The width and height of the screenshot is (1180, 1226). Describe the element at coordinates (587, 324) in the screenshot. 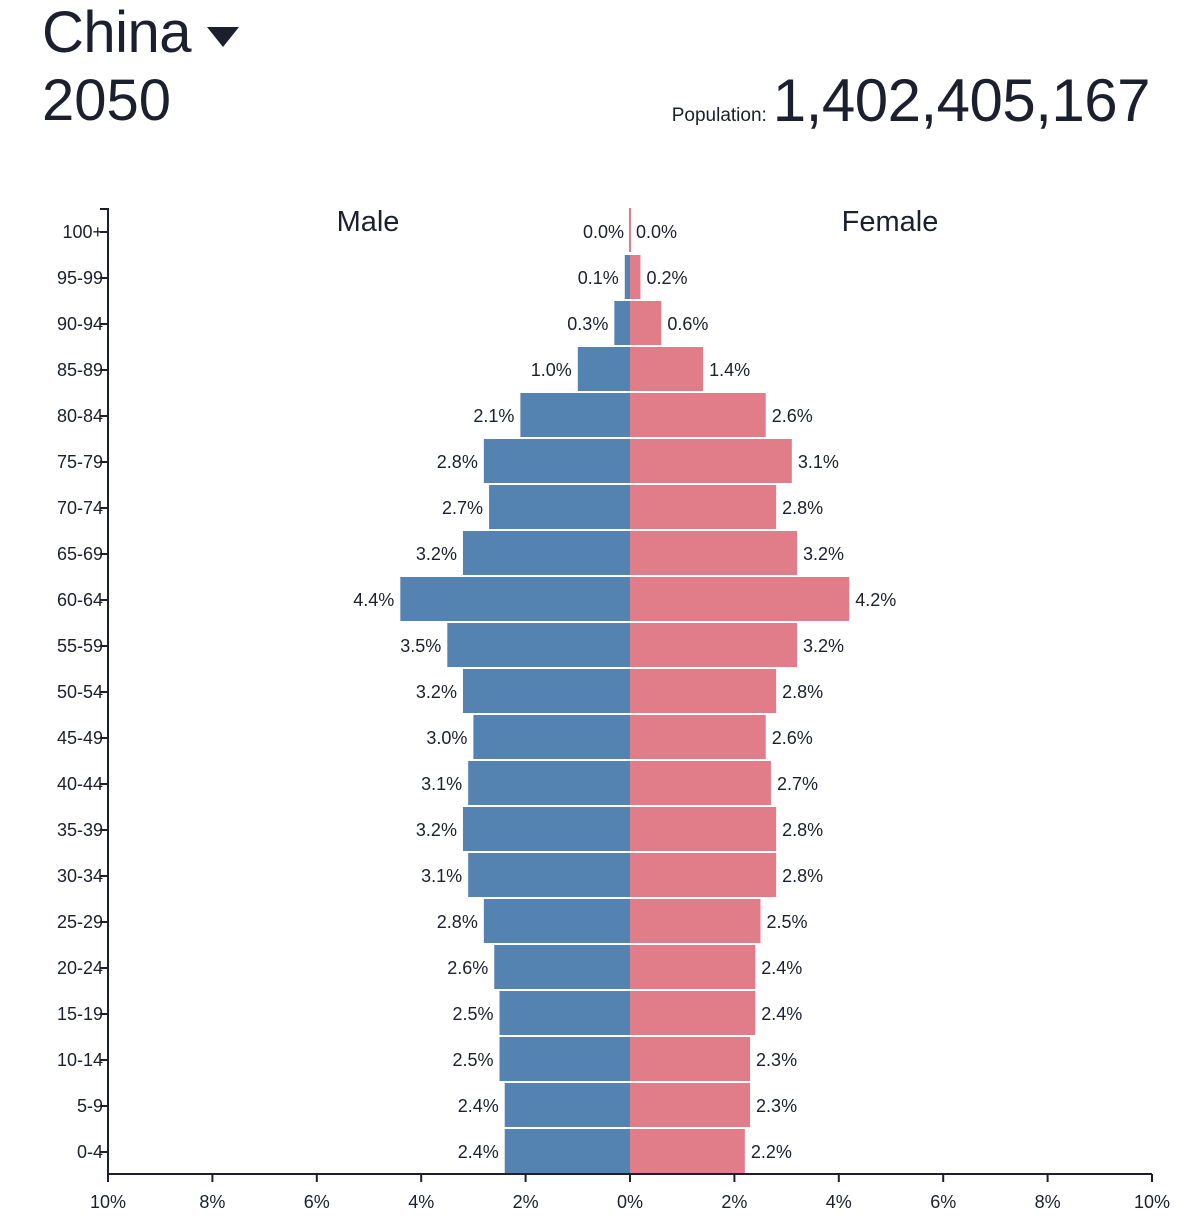

I see `male-value-label: 0.3%` at that location.